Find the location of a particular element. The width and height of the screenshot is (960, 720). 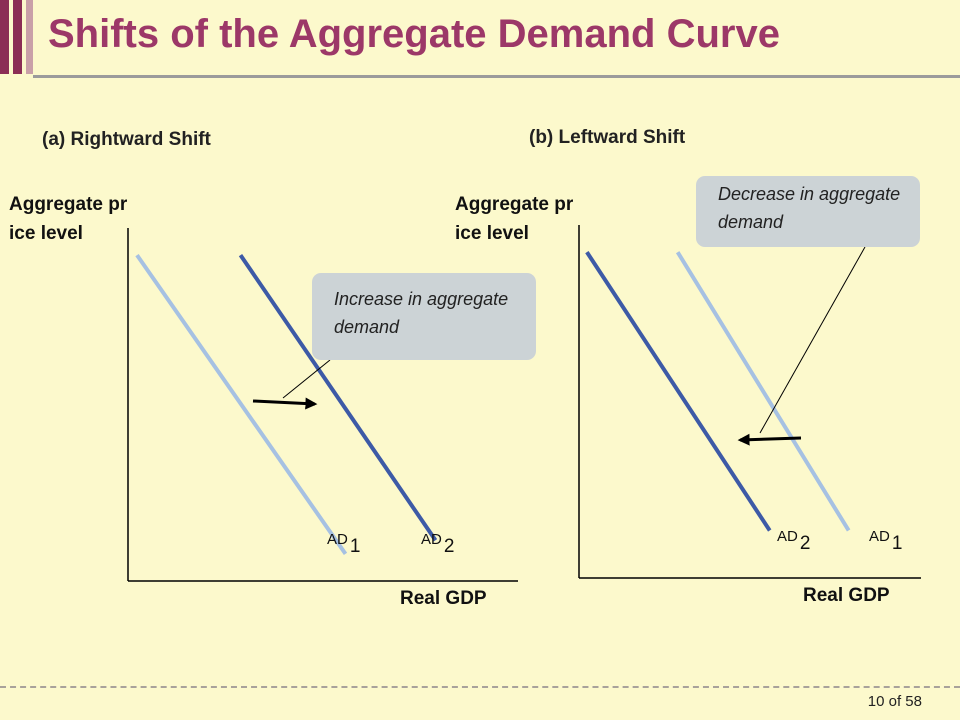

panel-b-y-axis-label: Aggregate price level is located at coordinates (514, 219).